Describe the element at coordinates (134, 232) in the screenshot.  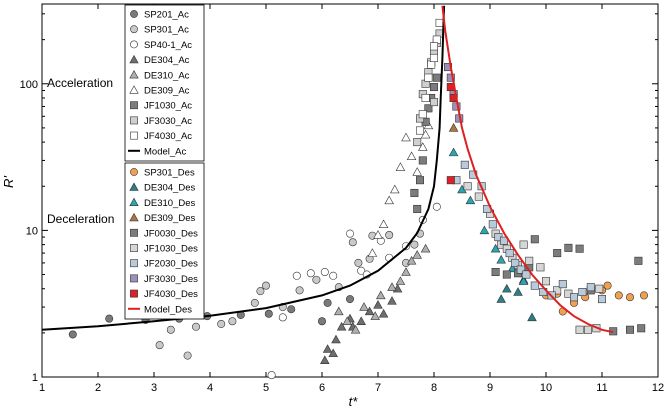
I see `legend-marker-JF0030_Des` at that location.